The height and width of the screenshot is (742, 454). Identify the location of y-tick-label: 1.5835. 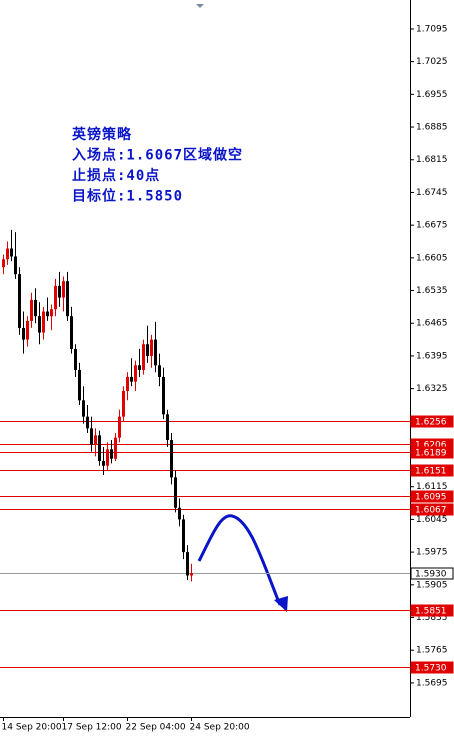
(432, 618).